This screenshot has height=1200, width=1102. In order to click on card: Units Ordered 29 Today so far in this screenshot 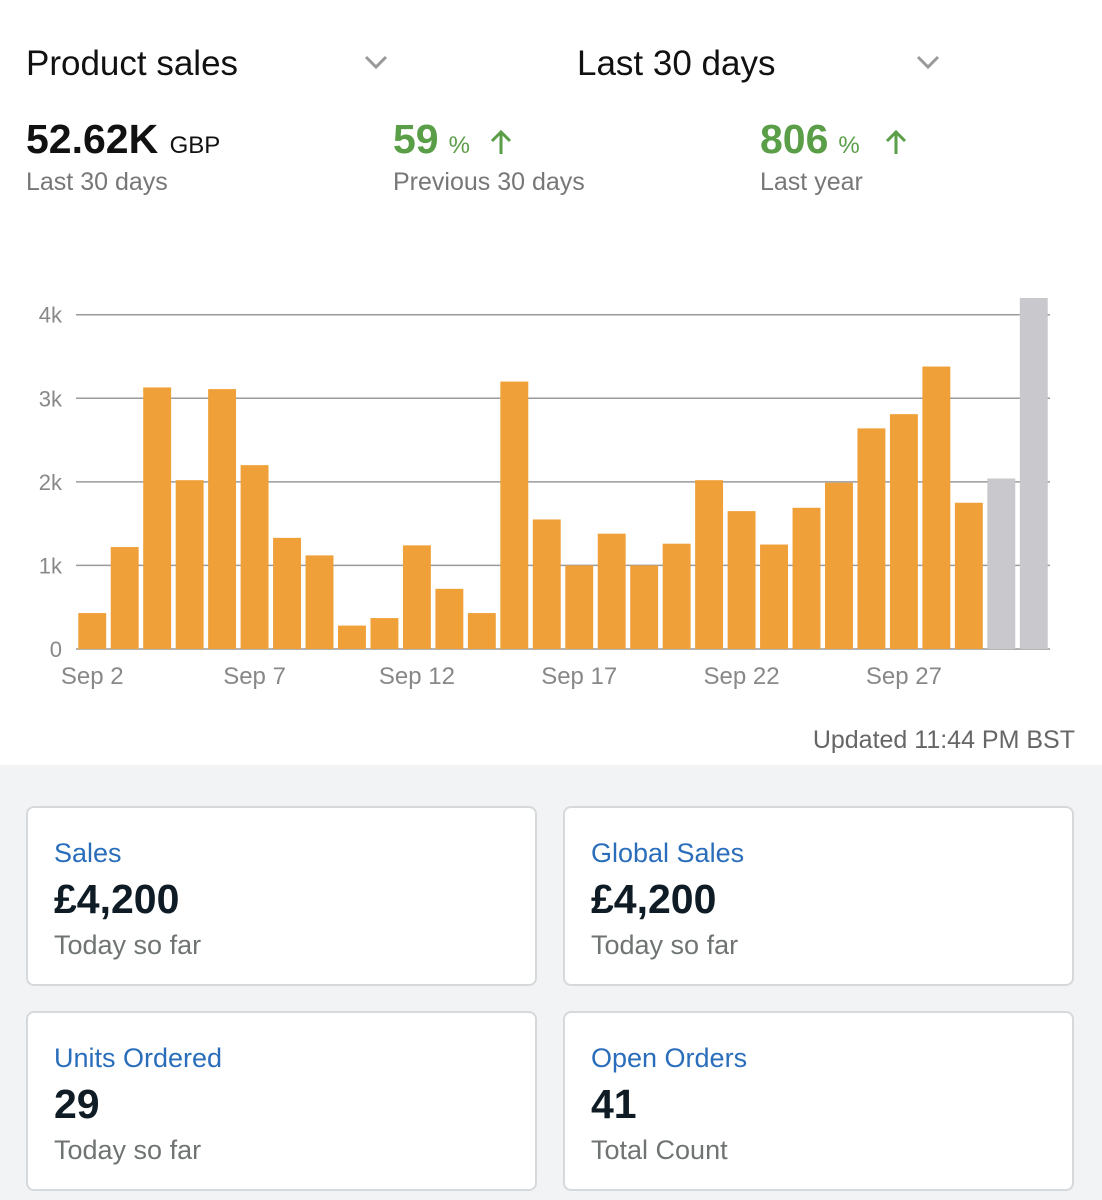, I will do `click(281, 1101)`.